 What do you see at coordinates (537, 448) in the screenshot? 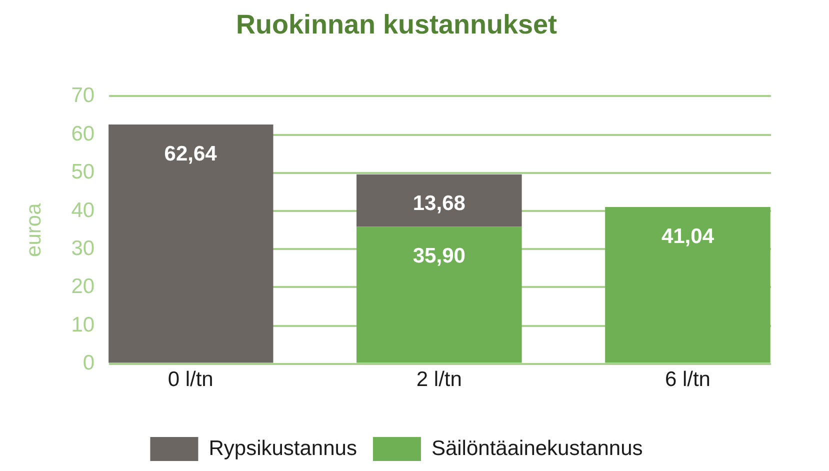
I see `legend-label: Säilöntäainekustannus` at bounding box center [537, 448].